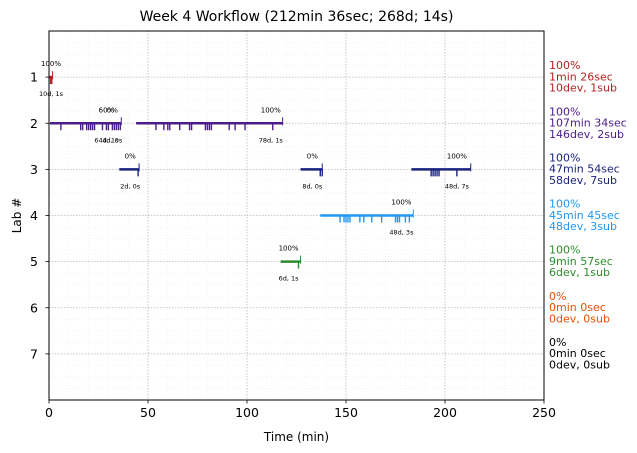 The height and width of the screenshot is (453, 637). I want to click on y-tick-label: 6, so click(34, 307).